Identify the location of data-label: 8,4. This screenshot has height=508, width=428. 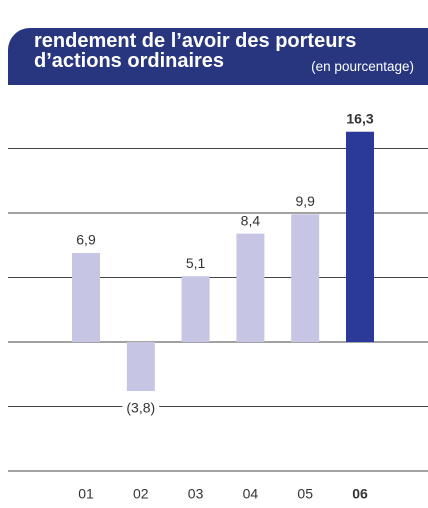
(251, 220).